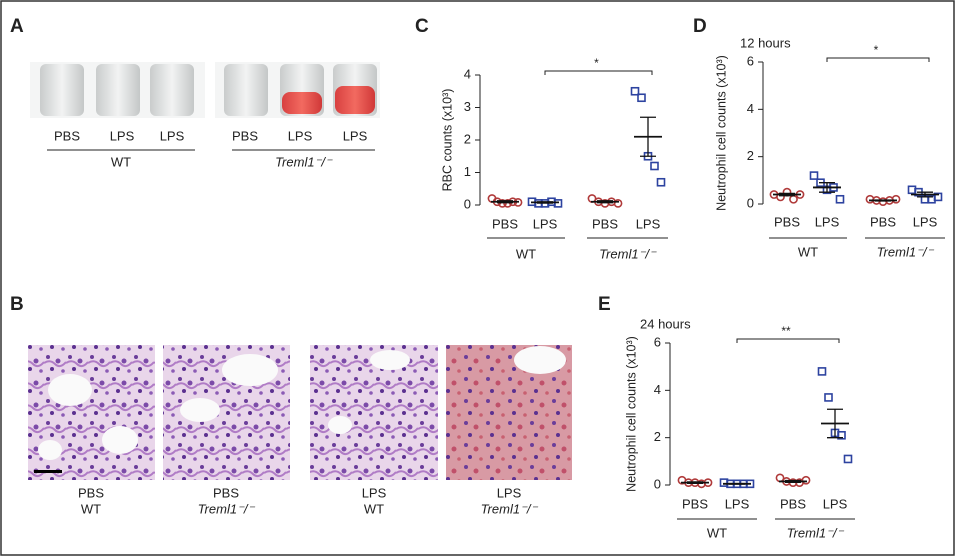  What do you see at coordinates (786, 331) in the screenshot?
I see `significance-label: **` at bounding box center [786, 331].